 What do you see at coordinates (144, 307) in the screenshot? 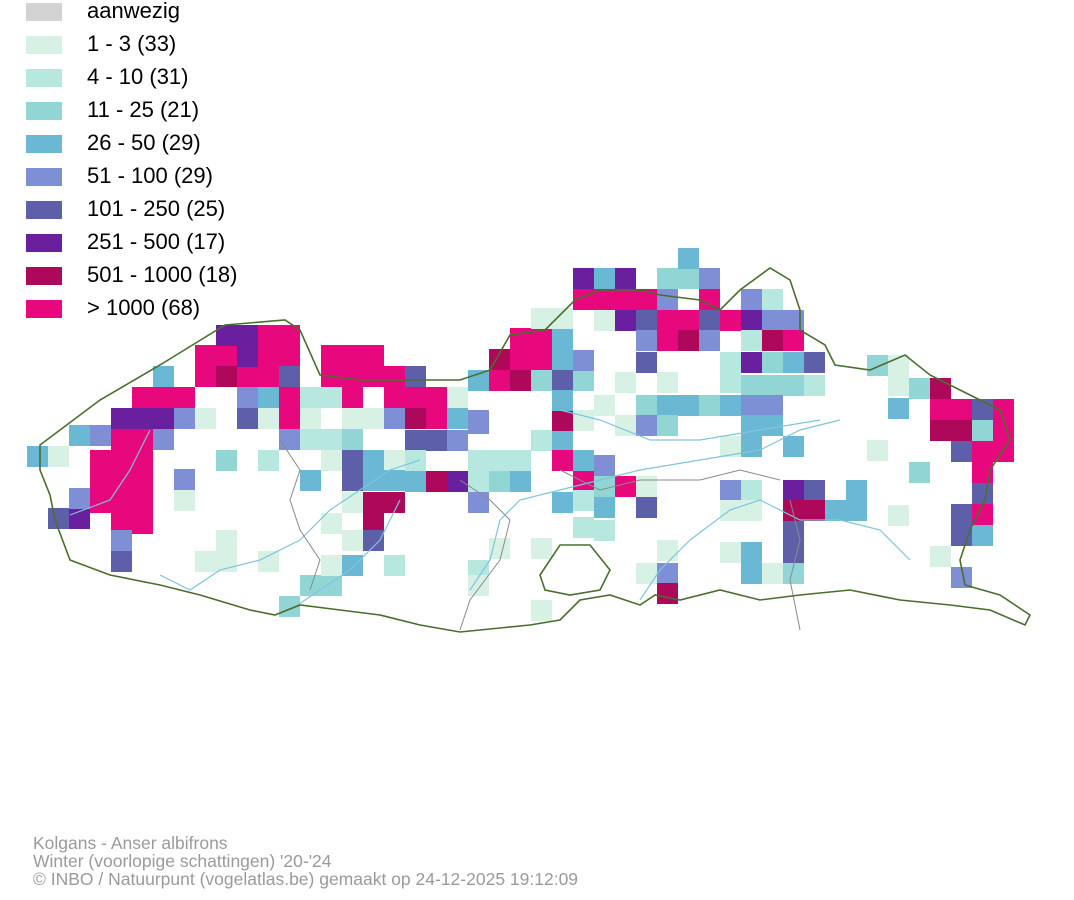
I see `legend-label: > 1000 (68)` at bounding box center [144, 307].